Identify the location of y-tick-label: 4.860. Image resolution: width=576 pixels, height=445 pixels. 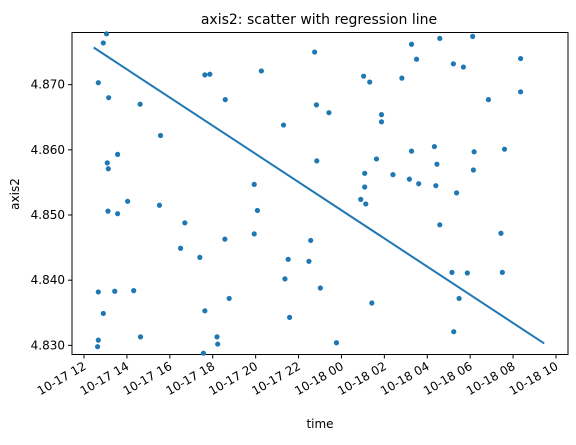
(48, 150).